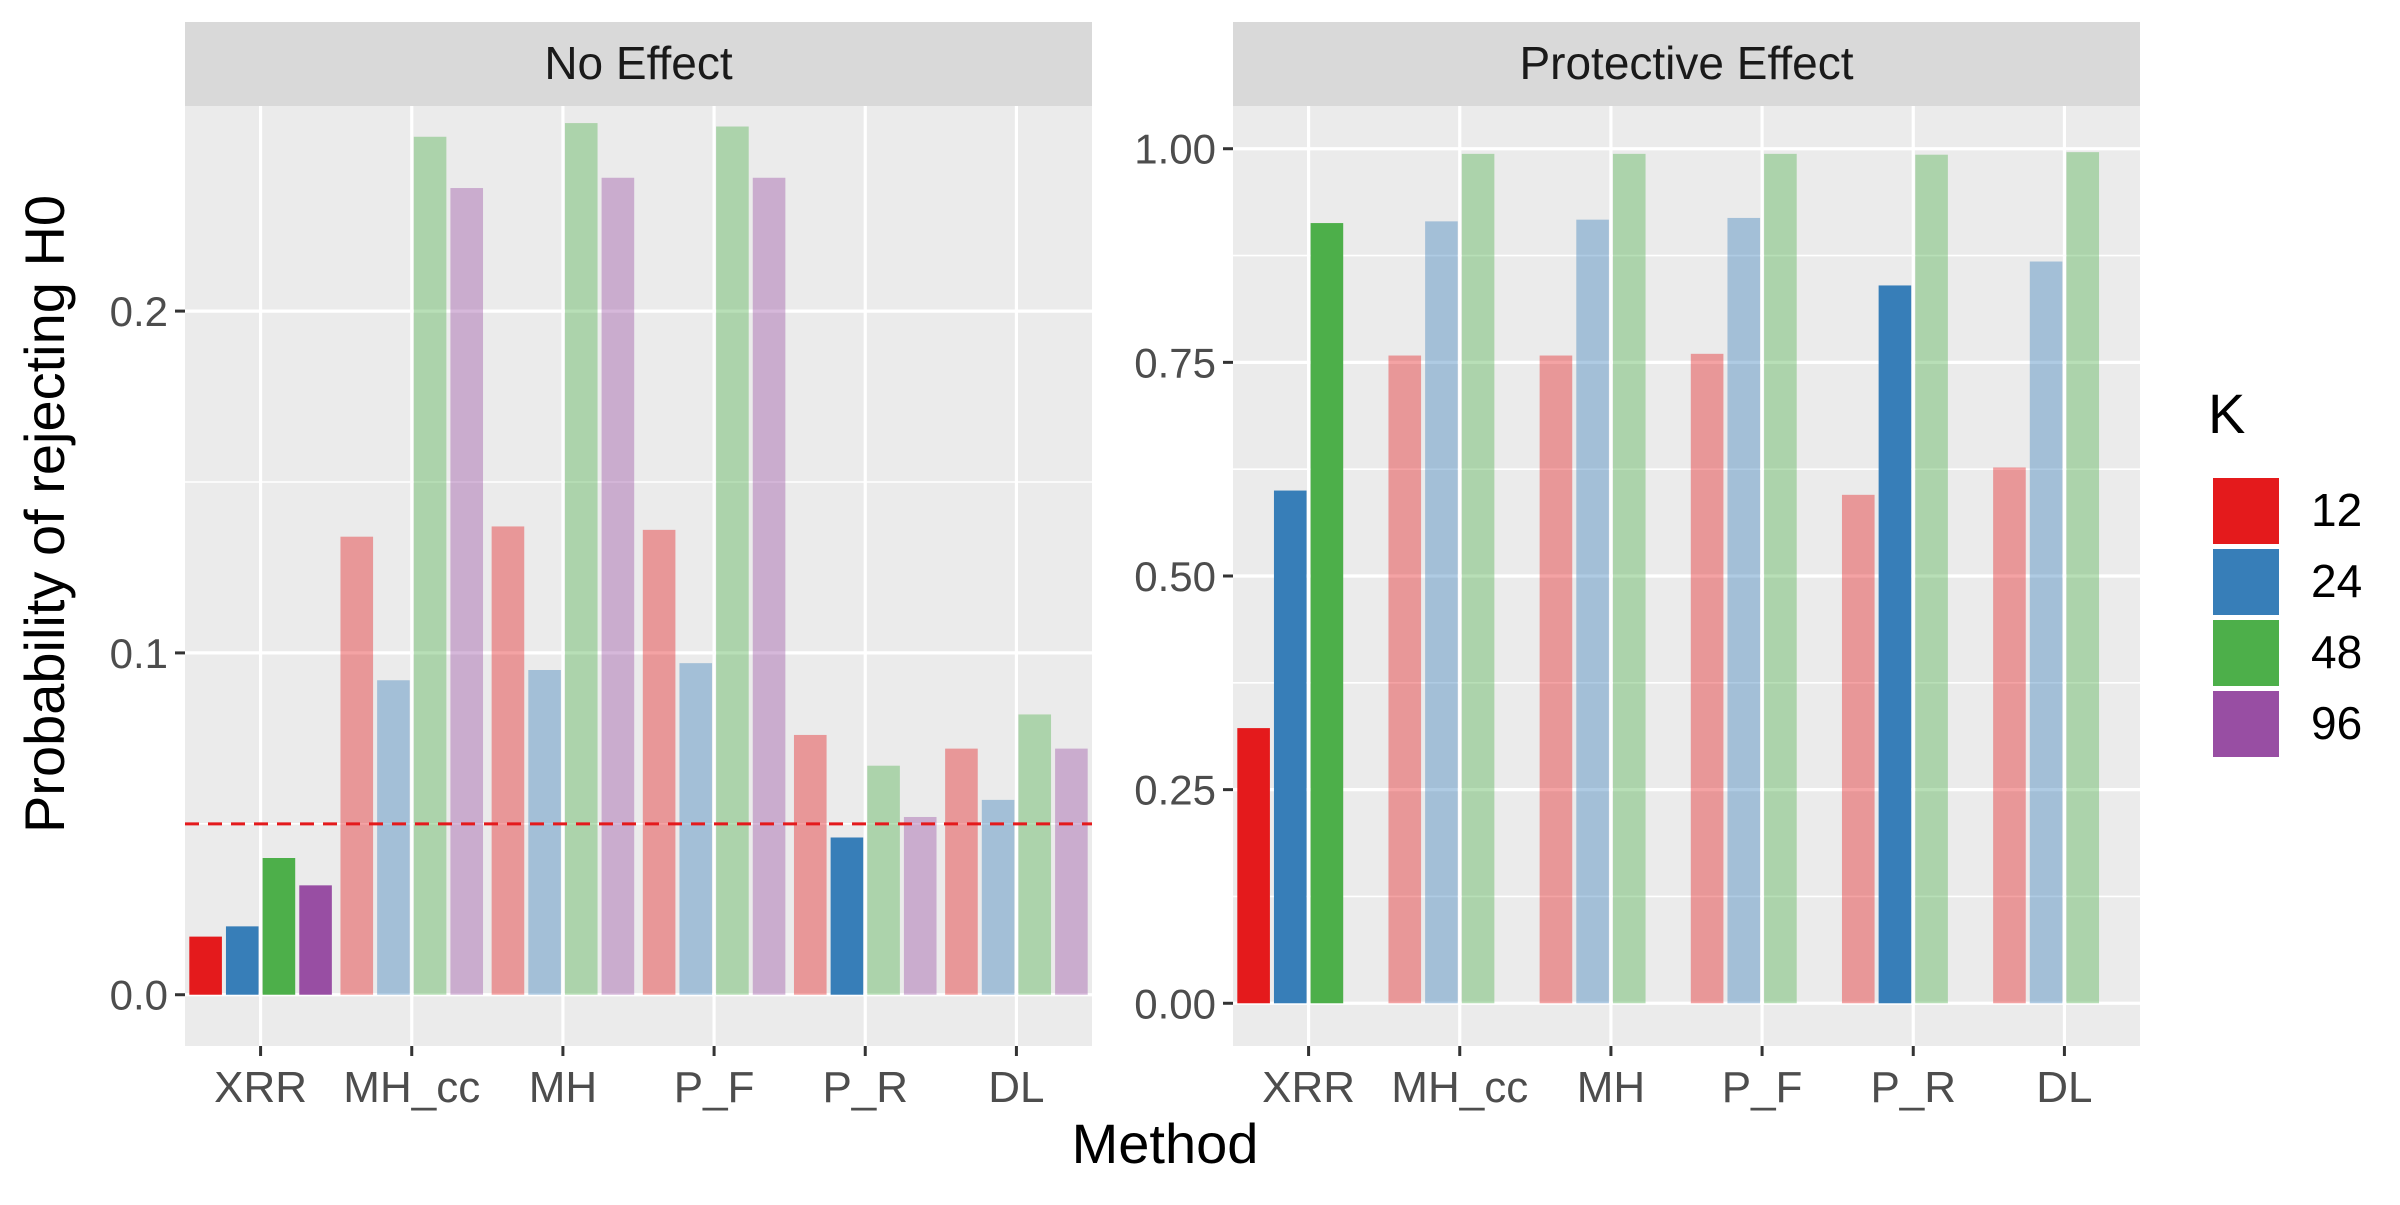 The width and height of the screenshot is (2400, 1205). I want to click on y-tick-label: 0.00, so click(1175, 1003).